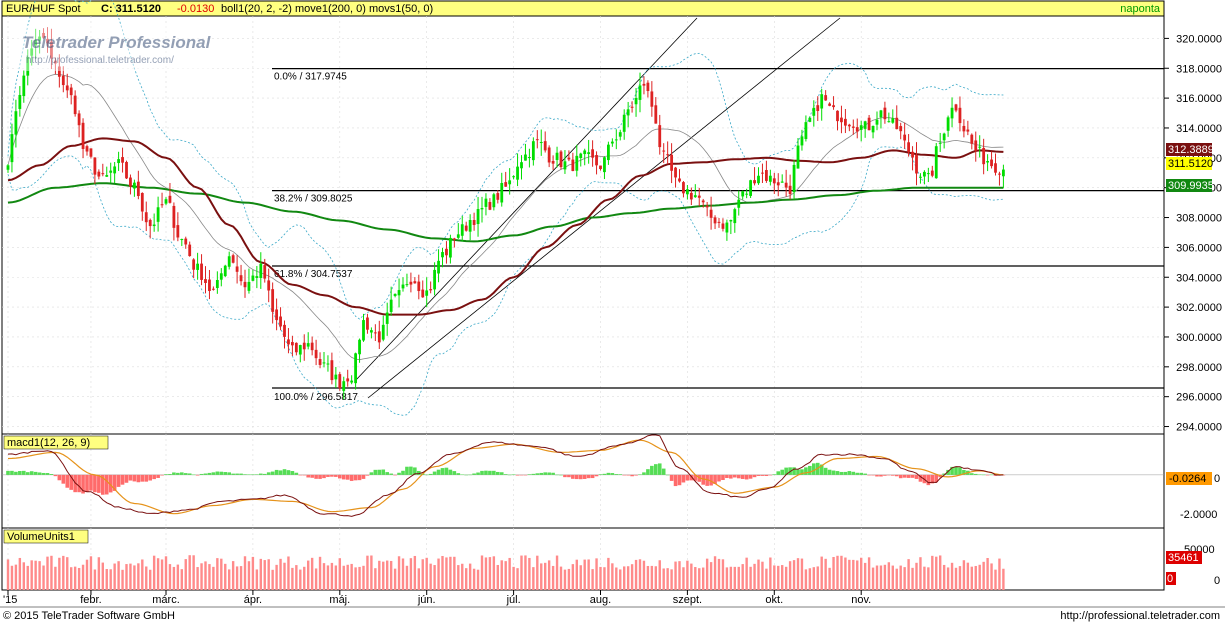 The height and width of the screenshot is (625, 1225). I want to click on volume-tag-text: 35461, so click(1183, 558).